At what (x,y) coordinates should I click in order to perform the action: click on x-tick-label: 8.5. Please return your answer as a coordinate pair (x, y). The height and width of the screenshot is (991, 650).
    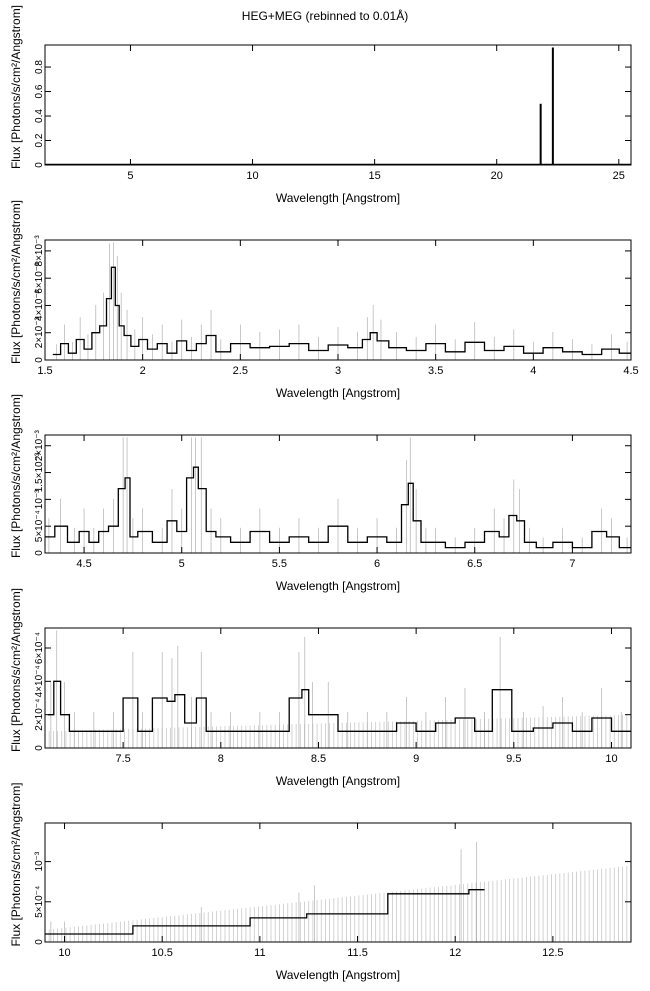
    Looking at the image, I should click on (318, 759).